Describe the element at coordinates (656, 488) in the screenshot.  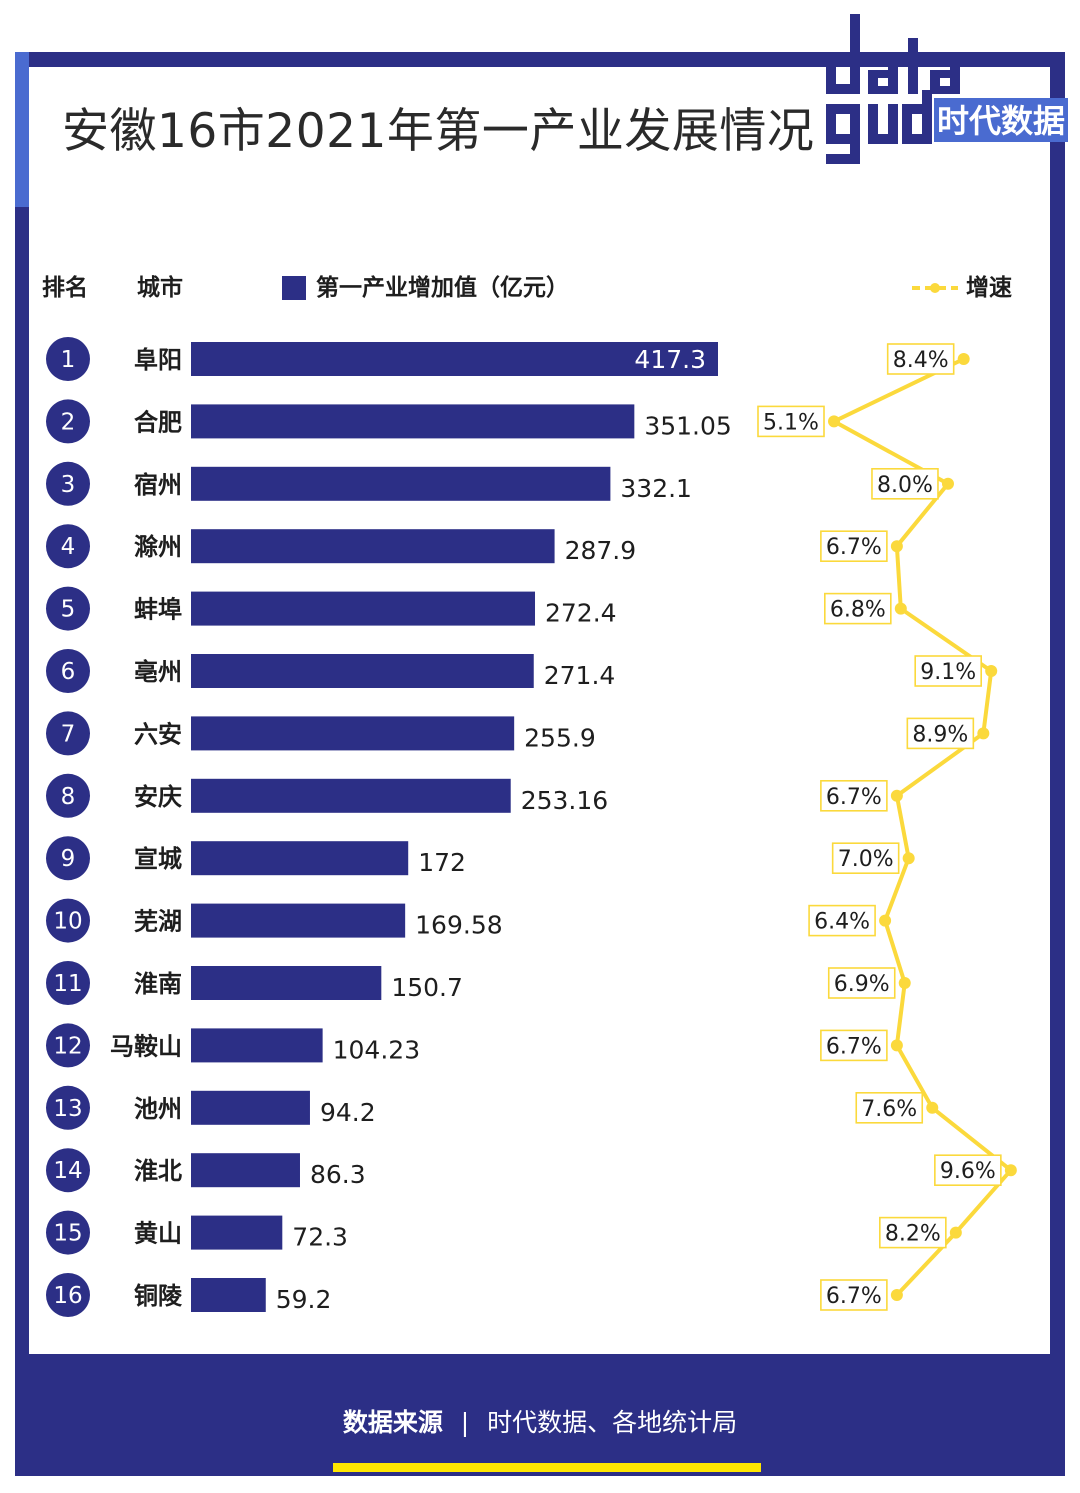
I see `bar-value-label: 332.1` at that location.